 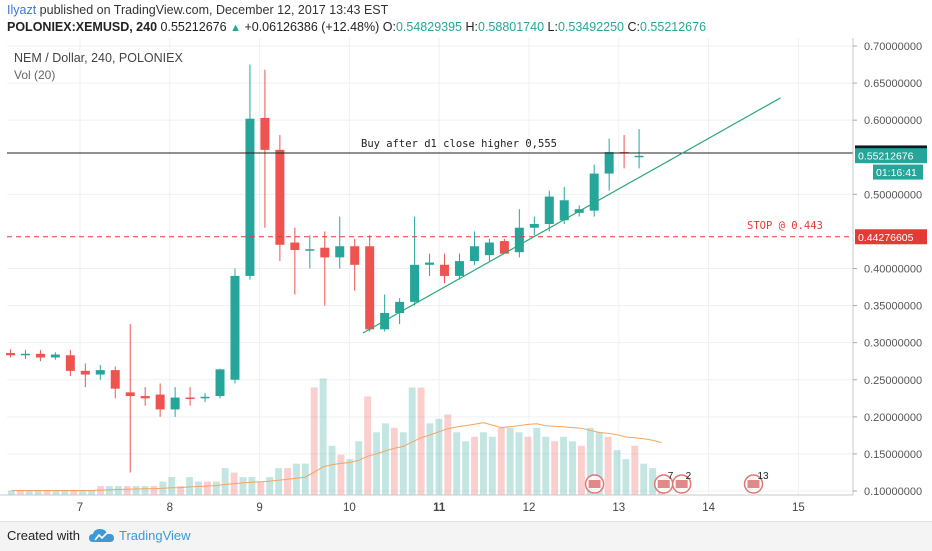 I want to click on time-tick-label: 13, so click(x=618, y=508).